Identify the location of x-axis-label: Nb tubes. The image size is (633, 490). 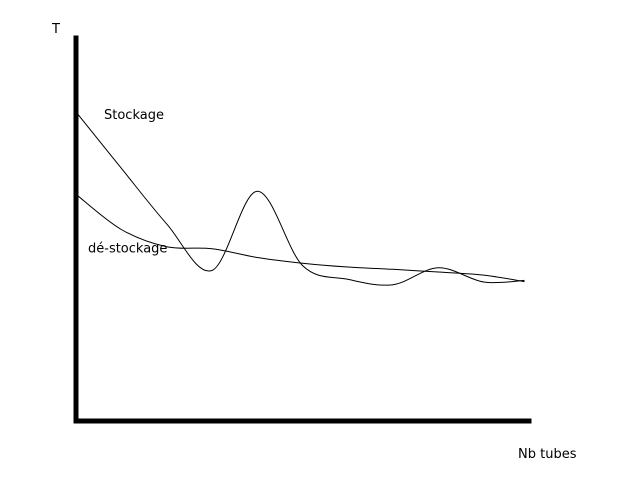
(547, 454).